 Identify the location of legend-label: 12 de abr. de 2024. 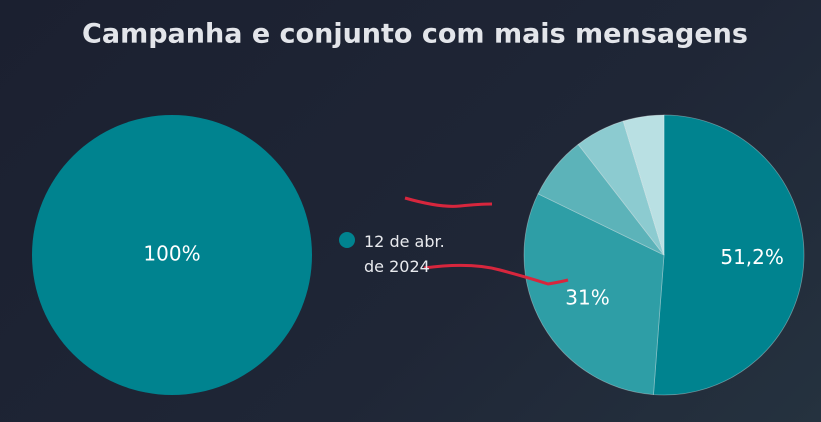
(404, 254).